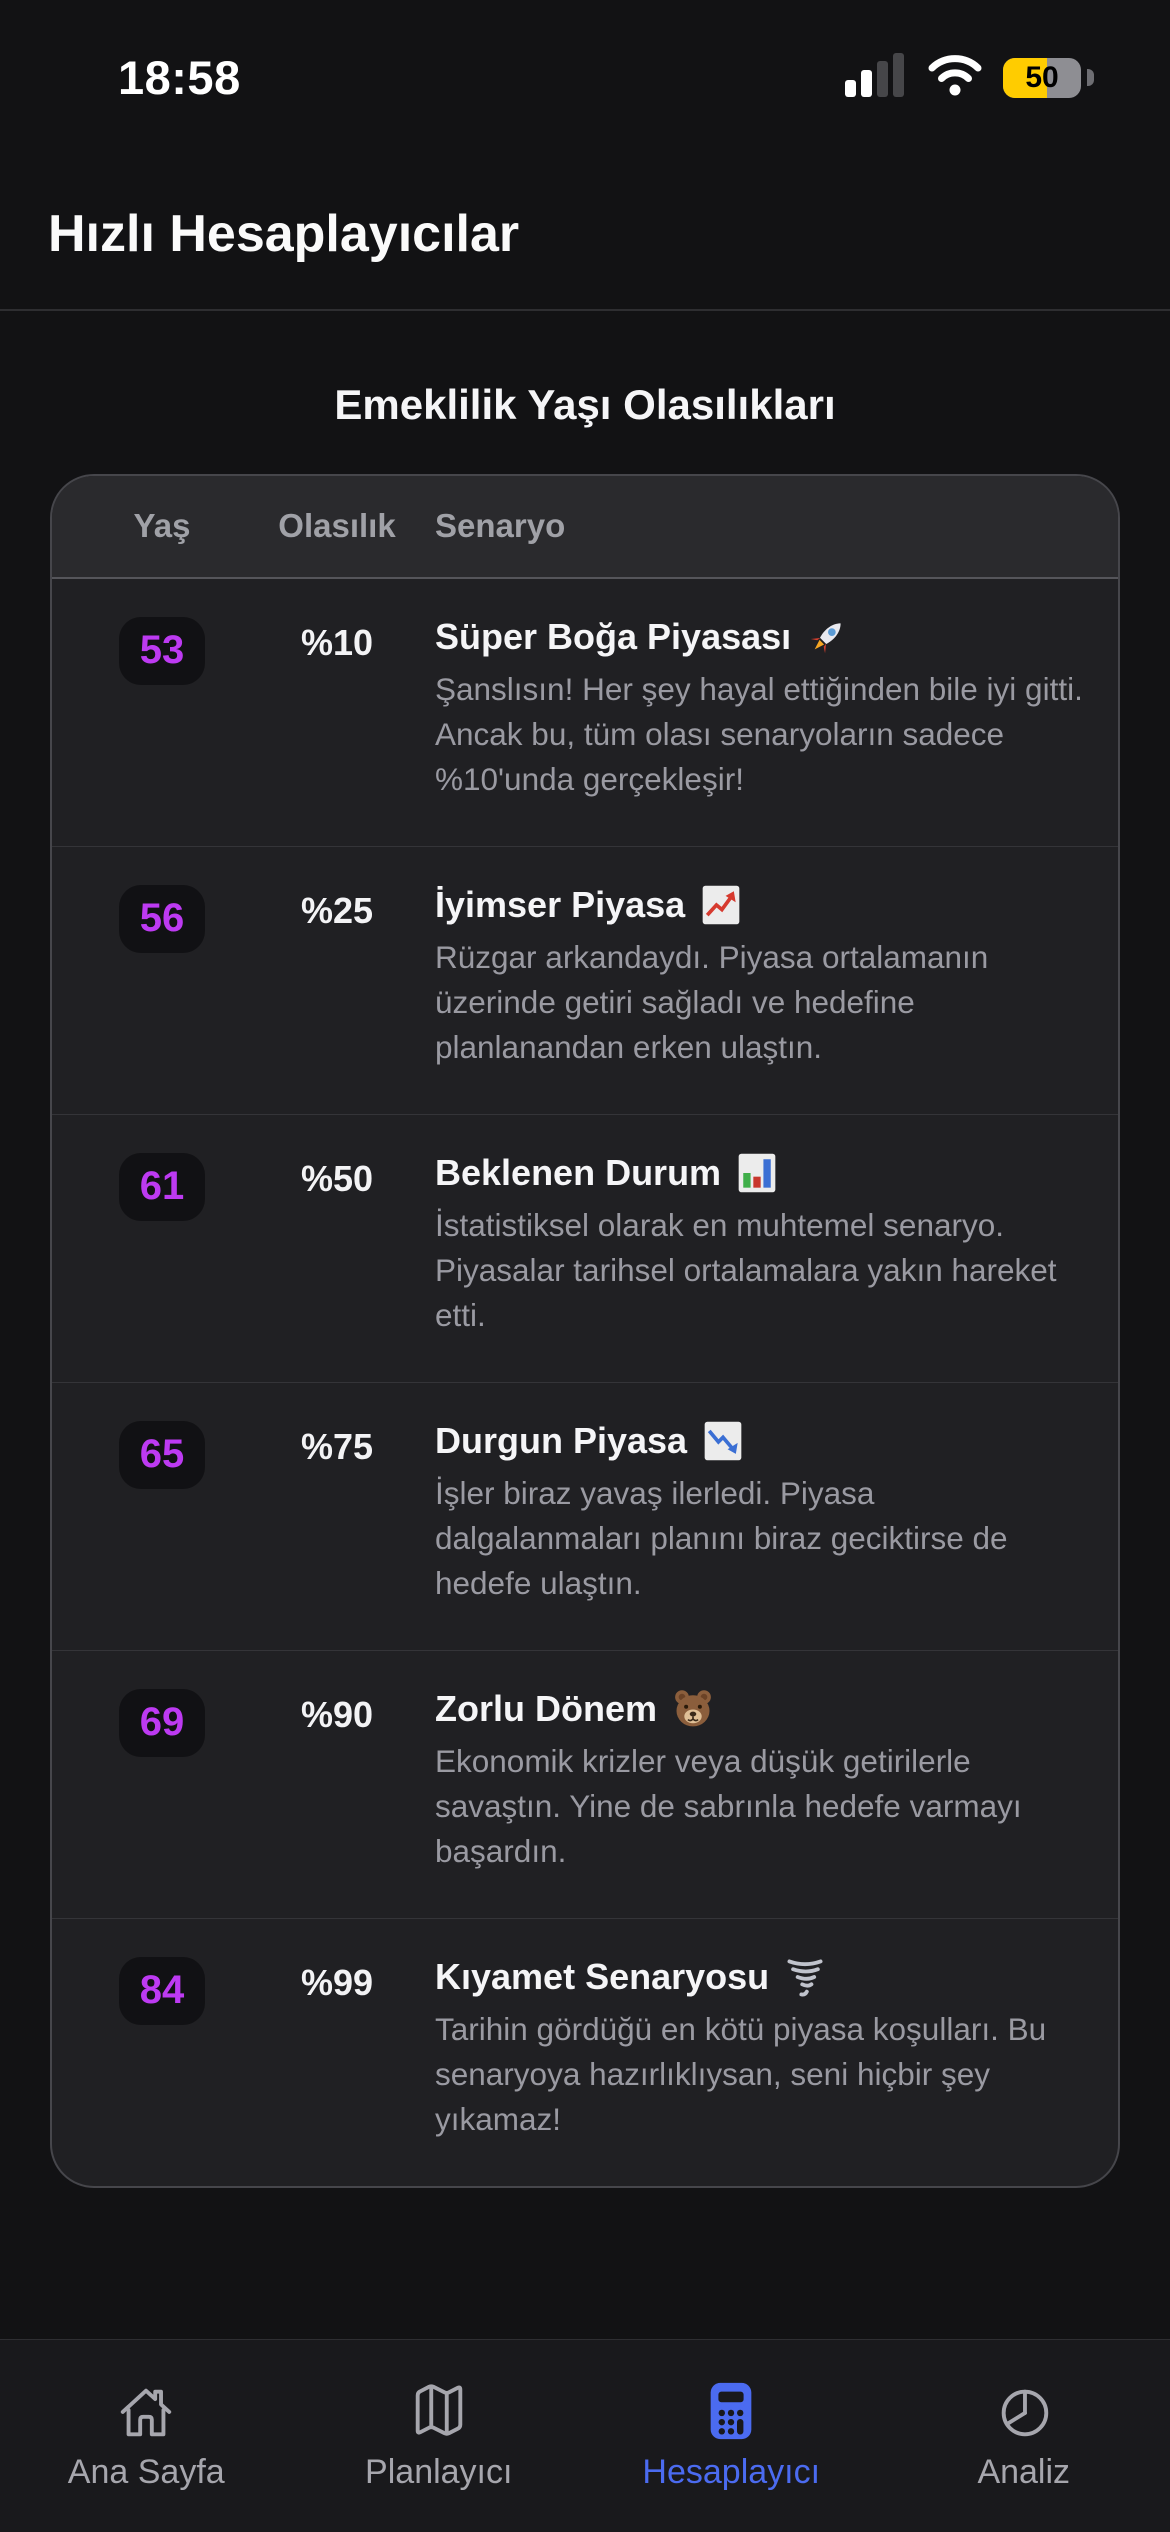 This screenshot has height=2532, width=1170. Describe the element at coordinates (693, 1709) in the screenshot. I see `bear-icon` at that location.